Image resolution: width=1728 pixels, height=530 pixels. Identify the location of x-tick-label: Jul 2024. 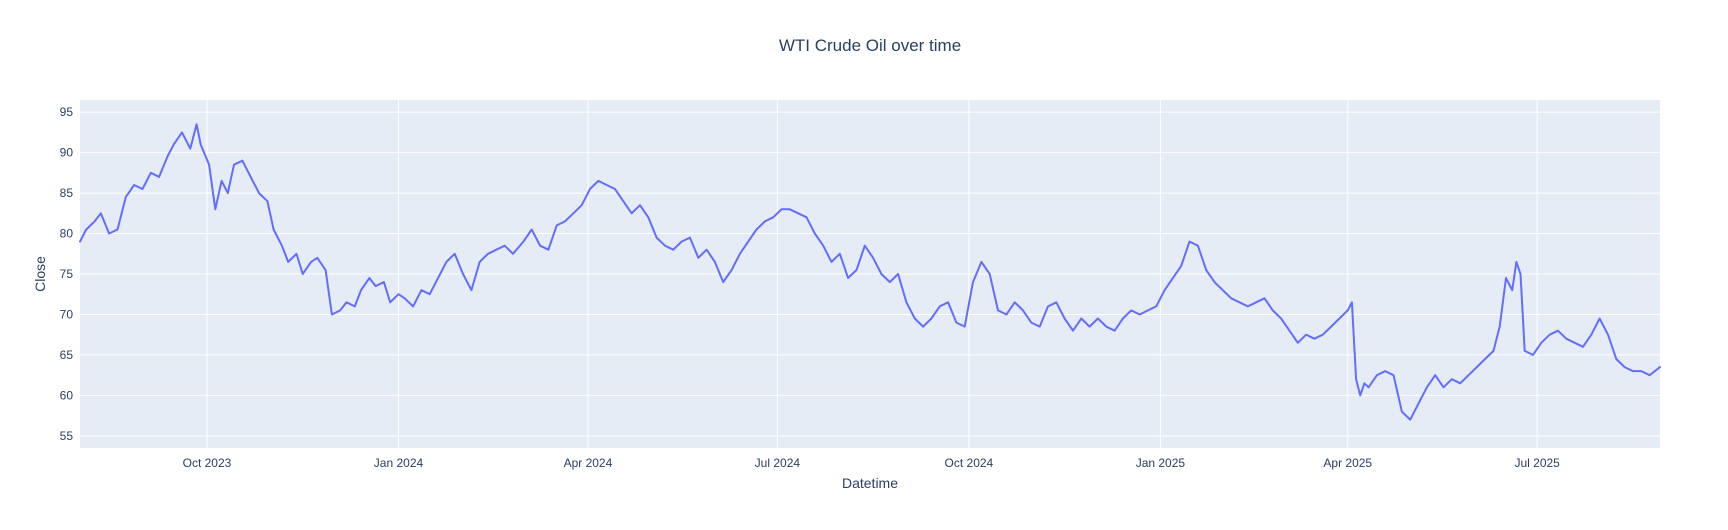
(778, 463).